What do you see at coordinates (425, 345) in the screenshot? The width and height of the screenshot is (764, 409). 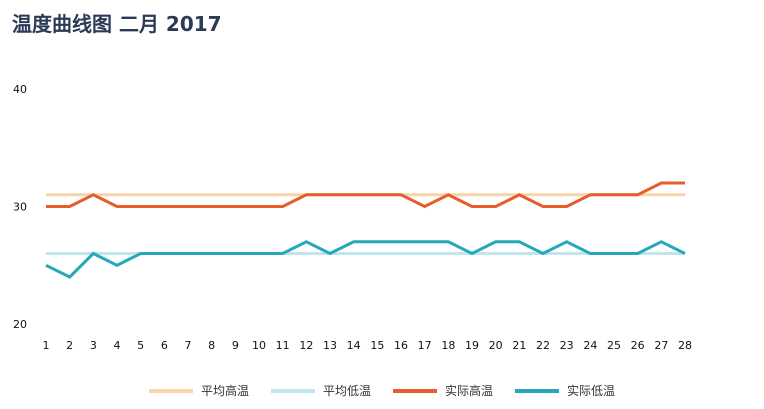 I see `x-tick-label: 17` at bounding box center [425, 345].